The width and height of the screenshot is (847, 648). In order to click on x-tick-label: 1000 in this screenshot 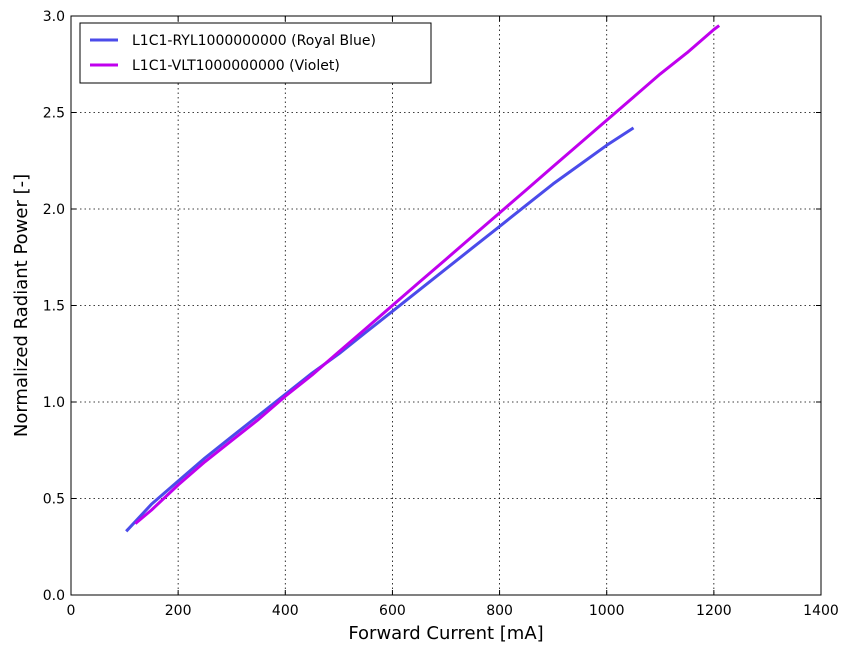, I will do `click(607, 611)`.